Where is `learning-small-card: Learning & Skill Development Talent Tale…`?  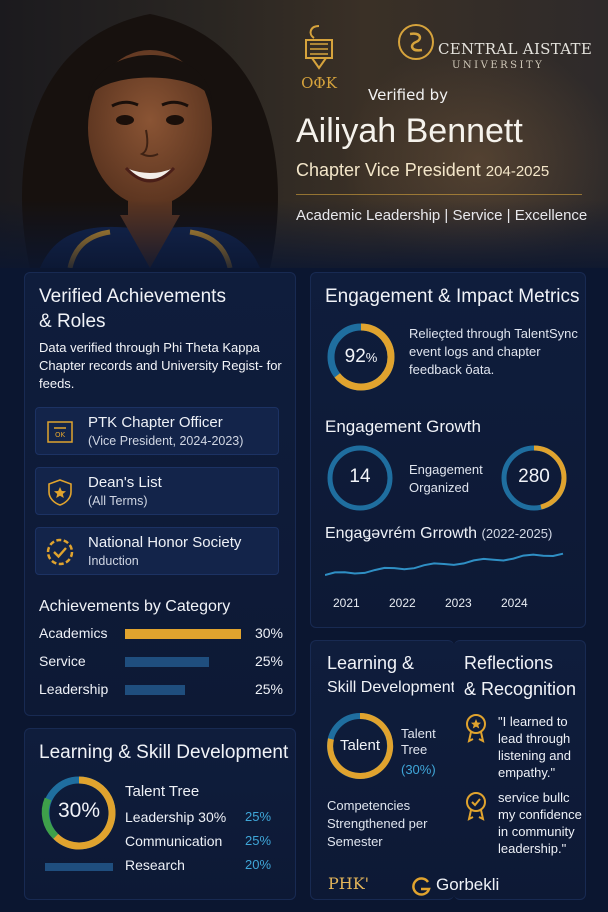
learning-small-card: Learning & Skill Development Talent Tale… is located at coordinates (383, 770).